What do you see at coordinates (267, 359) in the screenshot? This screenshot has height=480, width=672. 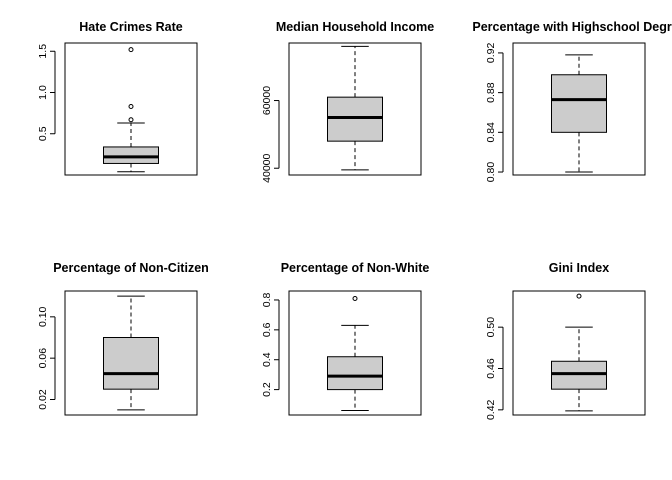 I see `y-tick-label: 0.4` at bounding box center [267, 359].